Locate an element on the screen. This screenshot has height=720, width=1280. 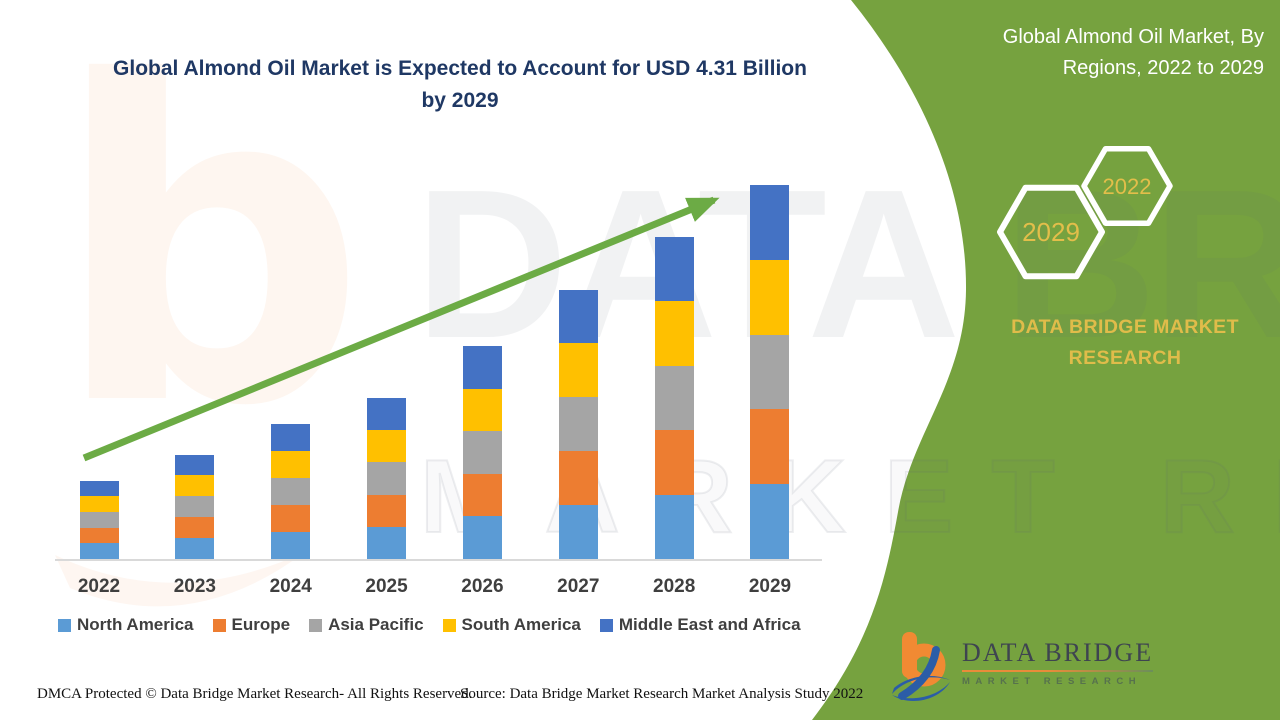
bar-2028 is located at coordinates (674, 398).